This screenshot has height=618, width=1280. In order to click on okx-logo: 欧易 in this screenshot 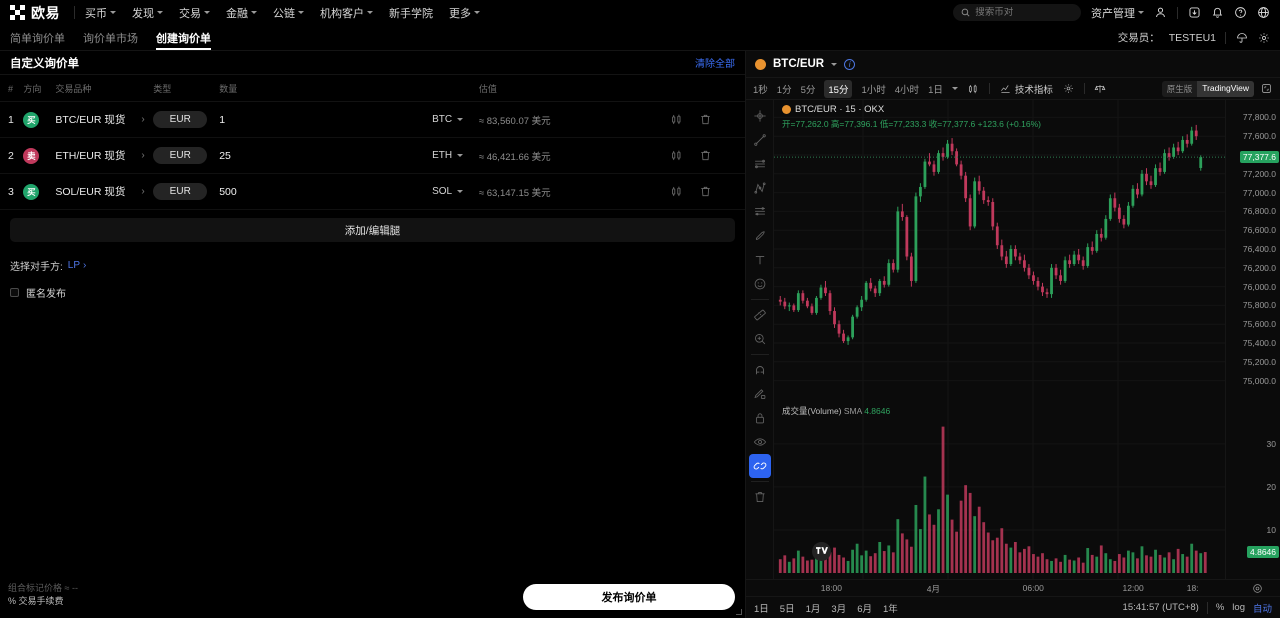, I will do `click(35, 13)`.